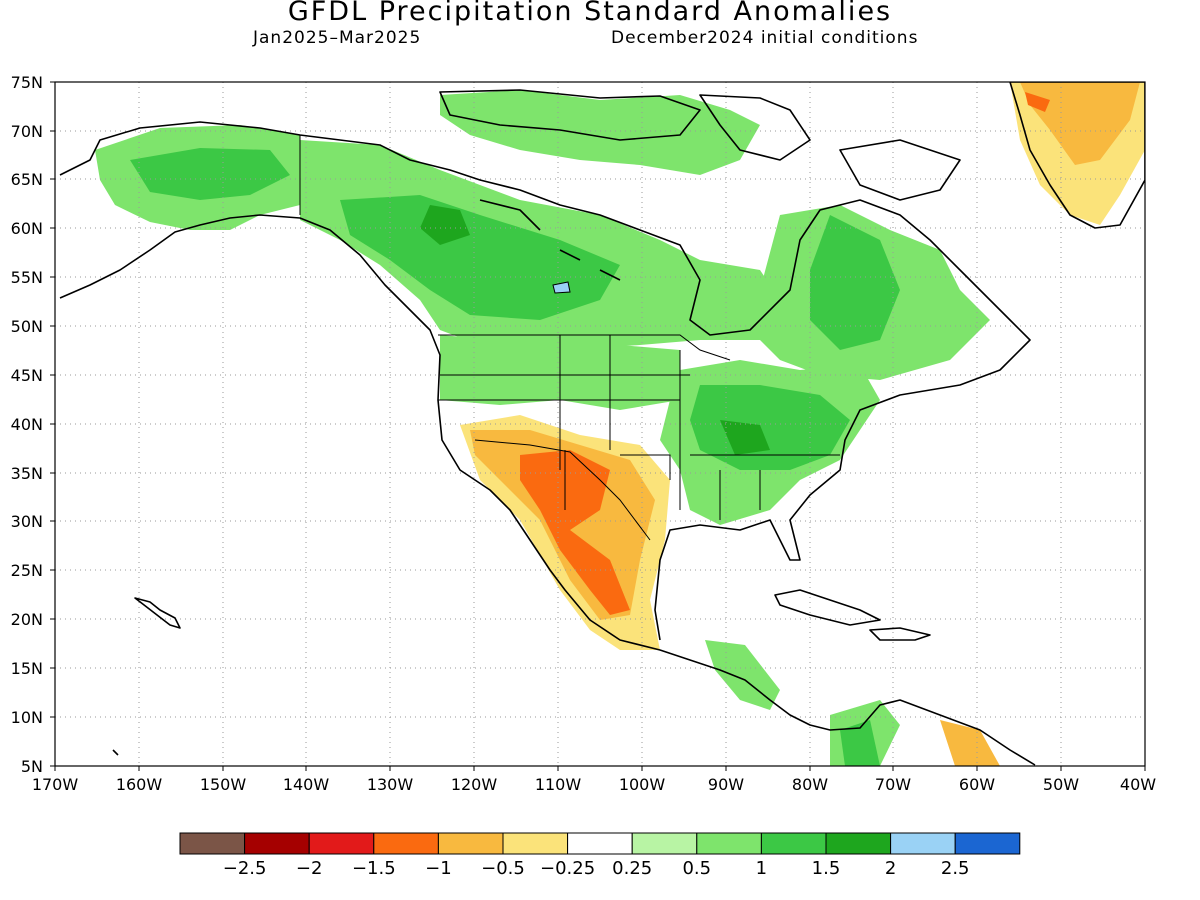 The image size is (1200, 900). I want to click on map-title: GFDL Precipitation Standard Anomalies, so click(590, 13).